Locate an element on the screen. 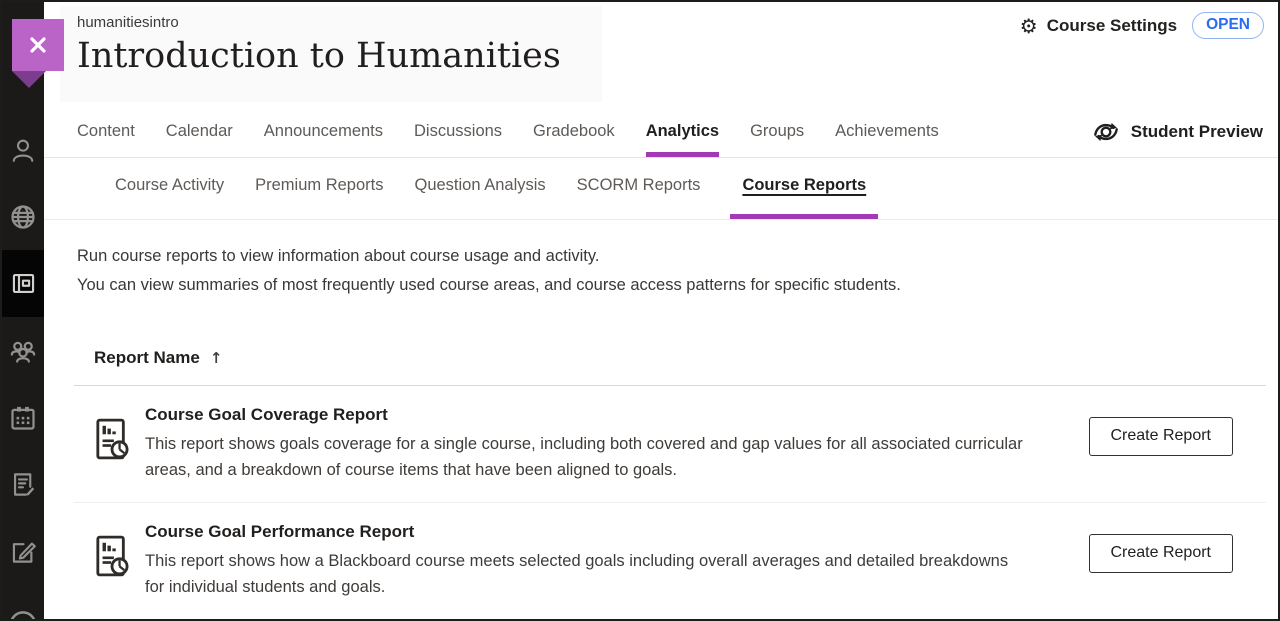 The image size is (1280, 621). sidebar-item-calendar is located at coordinates (23, 417).